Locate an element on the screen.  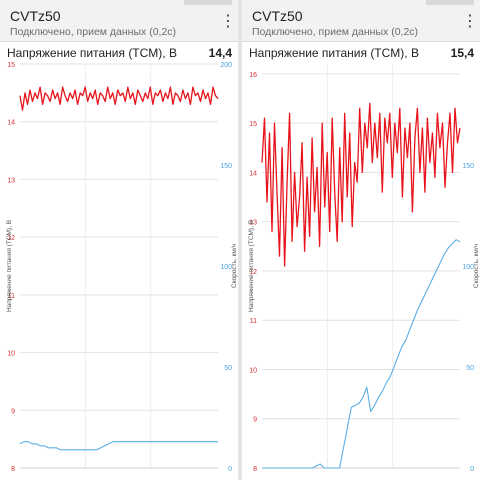
sensor-value: 15,4 is located at coordinates (462, 53).